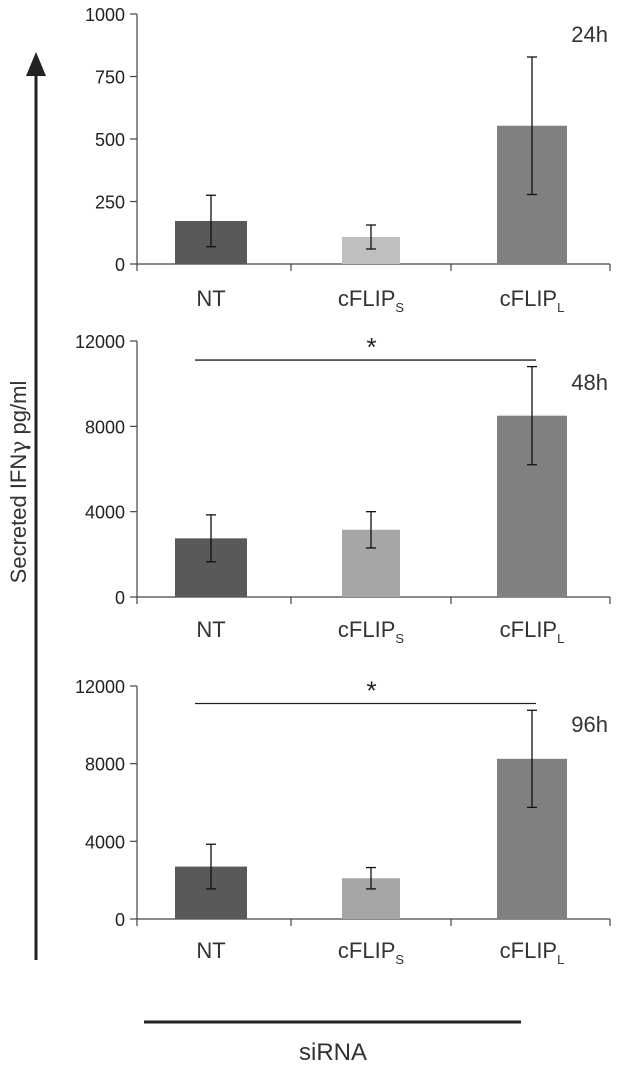  Describe the element at coordinates (18, 411) in the screenshot. I see `y-axis-label-suffix: pg/ml` at that location.